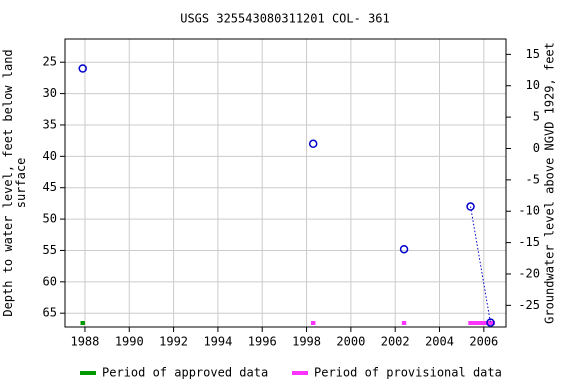 The image size is (576, 384). What do you see at coordinates (84, 342) in the screenshot?
I see `x-tick-label: 1988` at bounding box center [84, 342].